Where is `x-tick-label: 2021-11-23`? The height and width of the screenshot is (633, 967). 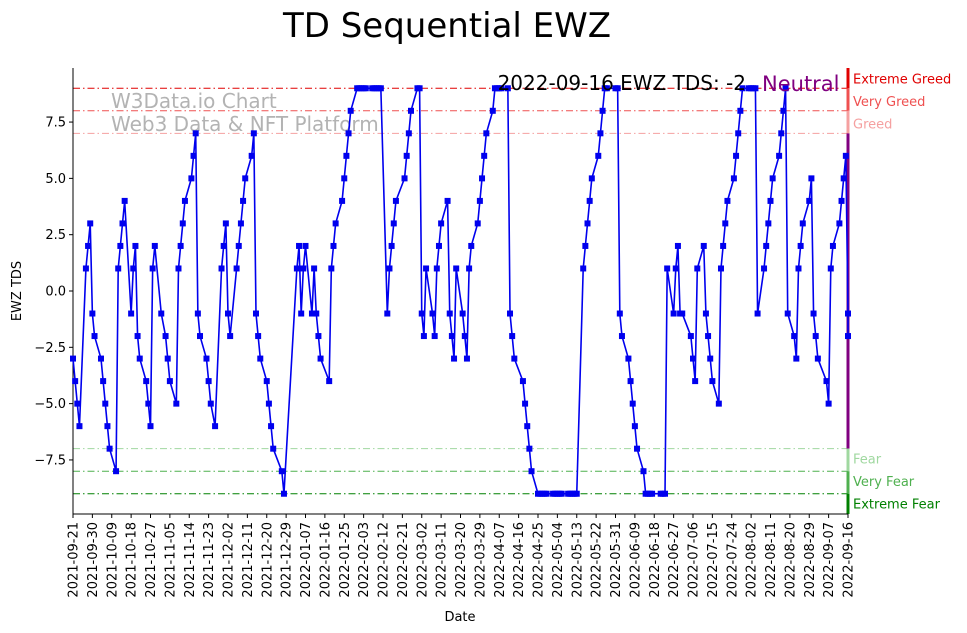 x-tick-label: 2021-11-23 is located at coordinates (209, 560).